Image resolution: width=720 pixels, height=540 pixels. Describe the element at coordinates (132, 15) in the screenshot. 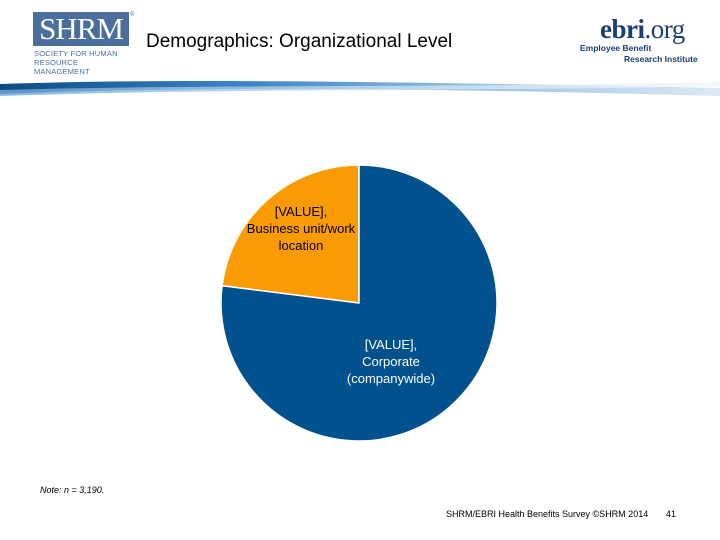

I see `shrm-registered-mark: ®` at that location.